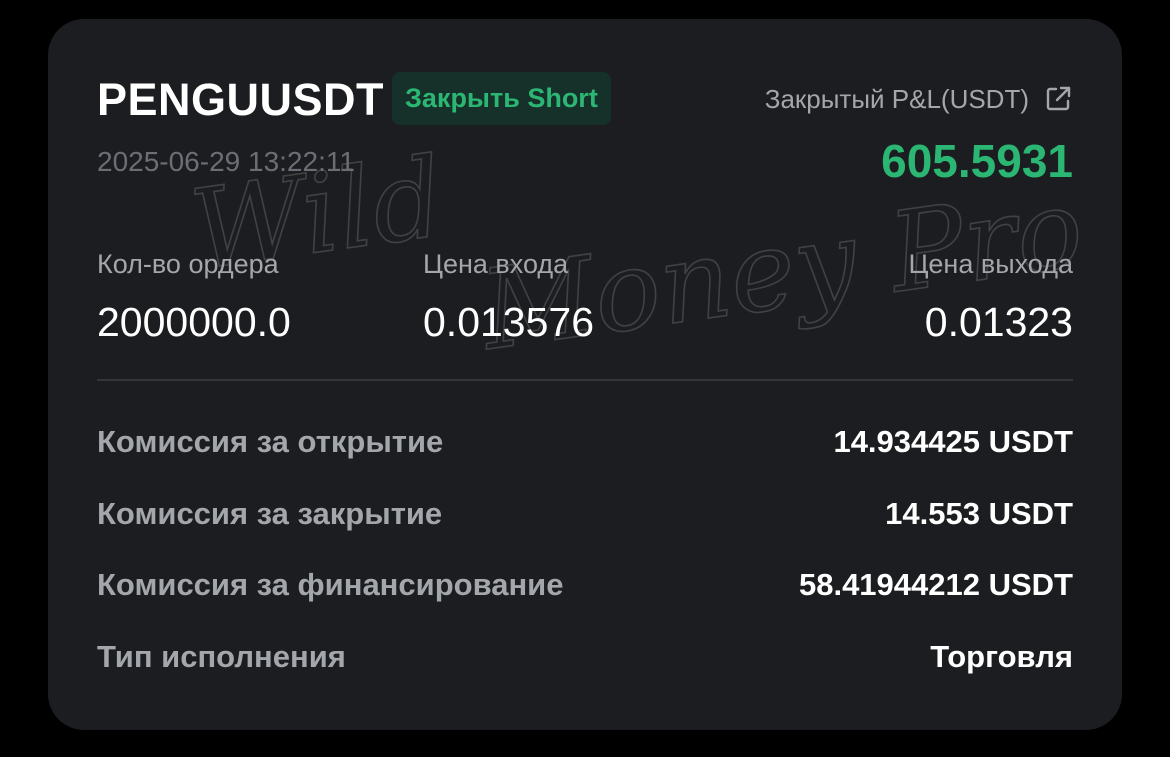 The height and width of the screenshot is (757, 1170). Describe the element at coordinates (226, 161) in the screenshot. I see `trade-timestamp: 2025-06-29 13:22:11` at that location.